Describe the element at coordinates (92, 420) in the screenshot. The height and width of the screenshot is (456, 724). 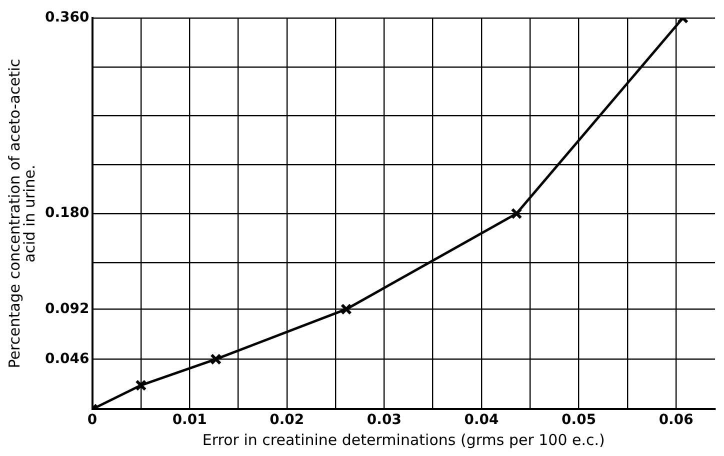
I see `x-tick-label: 0` at that location.